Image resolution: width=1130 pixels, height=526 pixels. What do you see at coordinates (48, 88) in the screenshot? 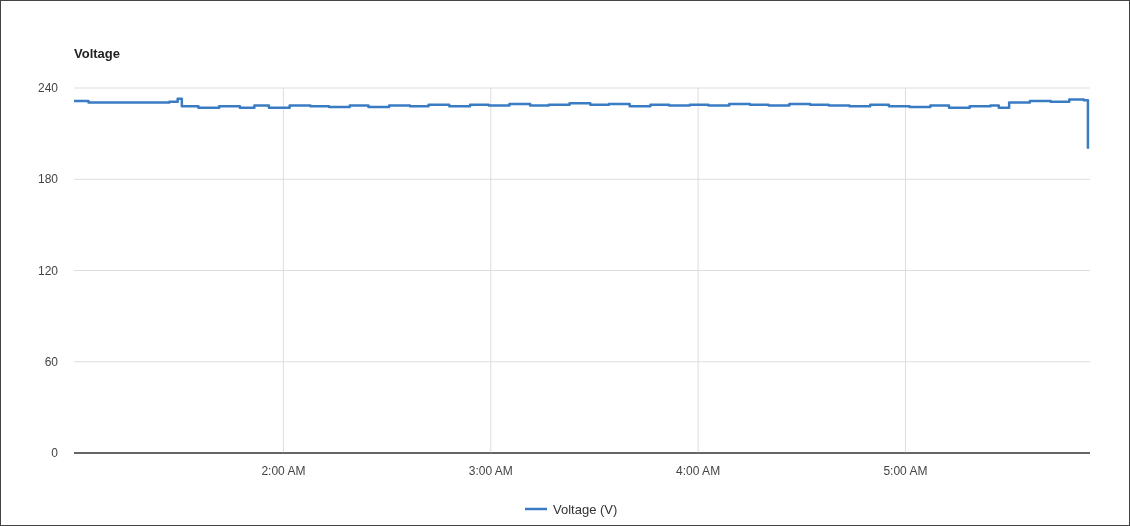
I see `y-tick-label: 240` at bounding box center [48, 88].